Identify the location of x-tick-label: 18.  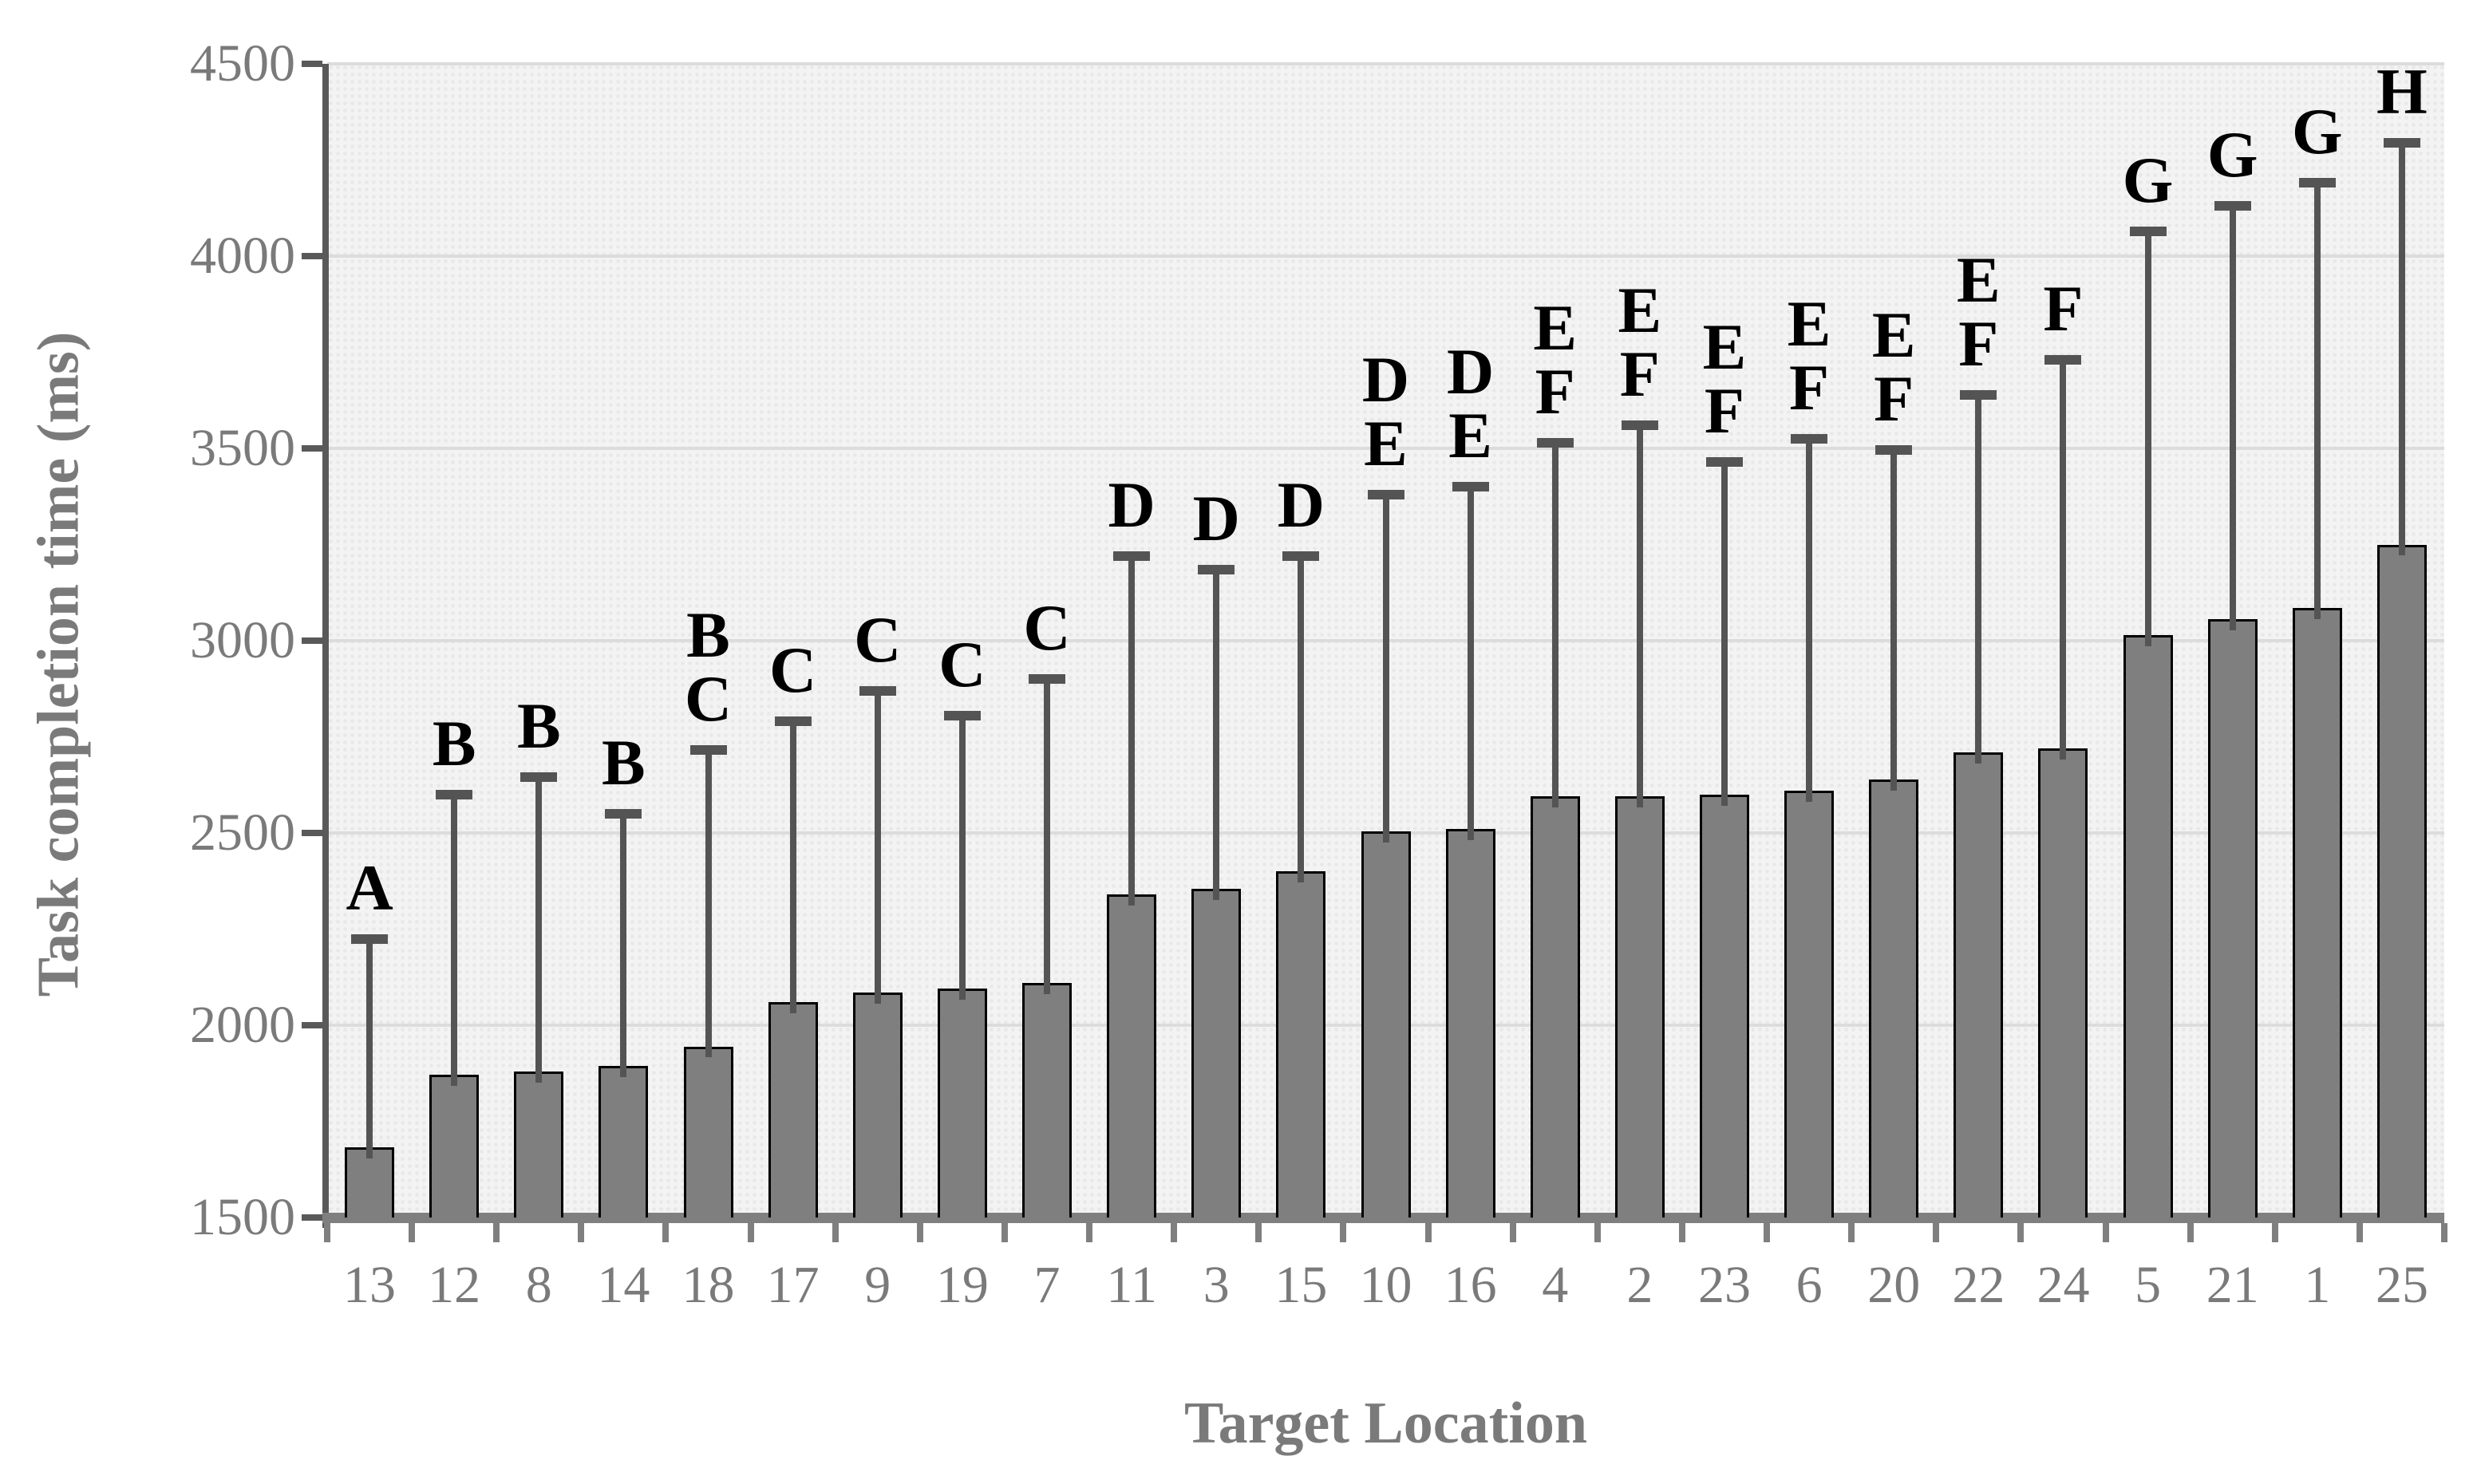
(708, 1285).